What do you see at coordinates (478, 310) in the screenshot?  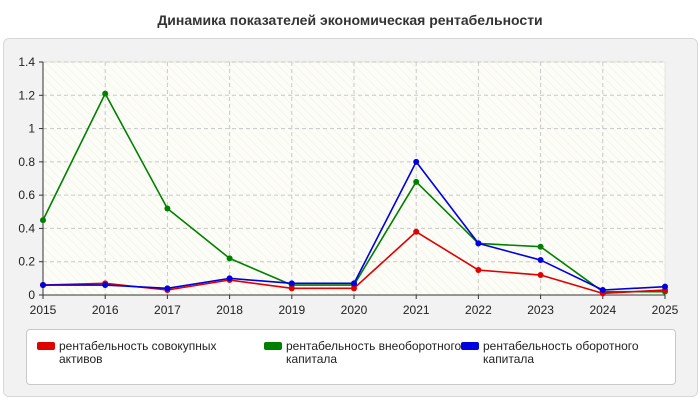 I see `x-tick-label: 2022` at bounding box center [478, 310].